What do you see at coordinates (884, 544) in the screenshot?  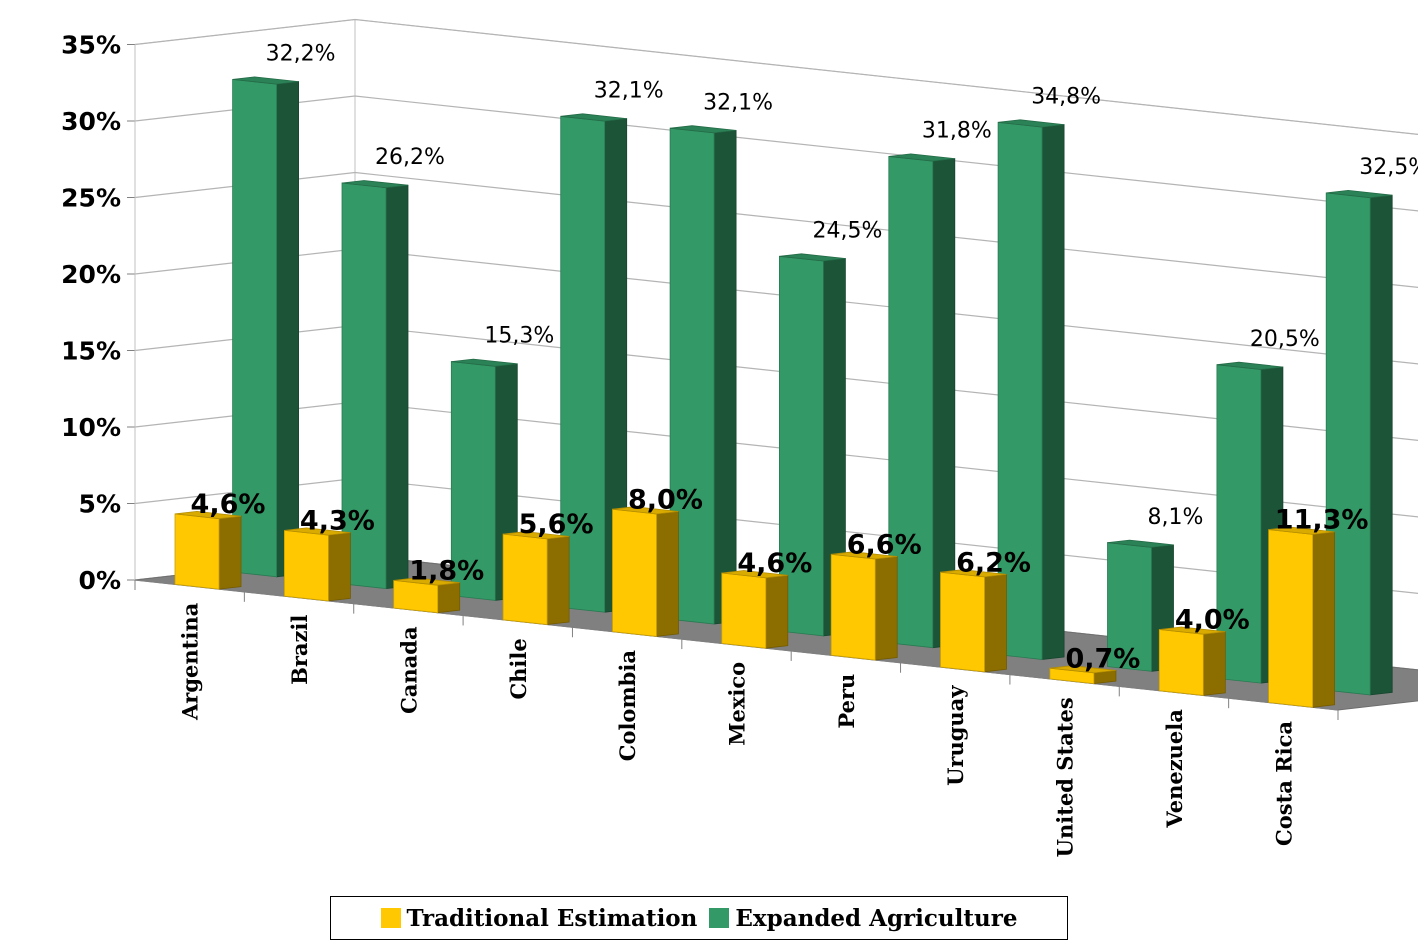 I see `data-label-traditional: 6,6%` at bounding box center [884, 544].